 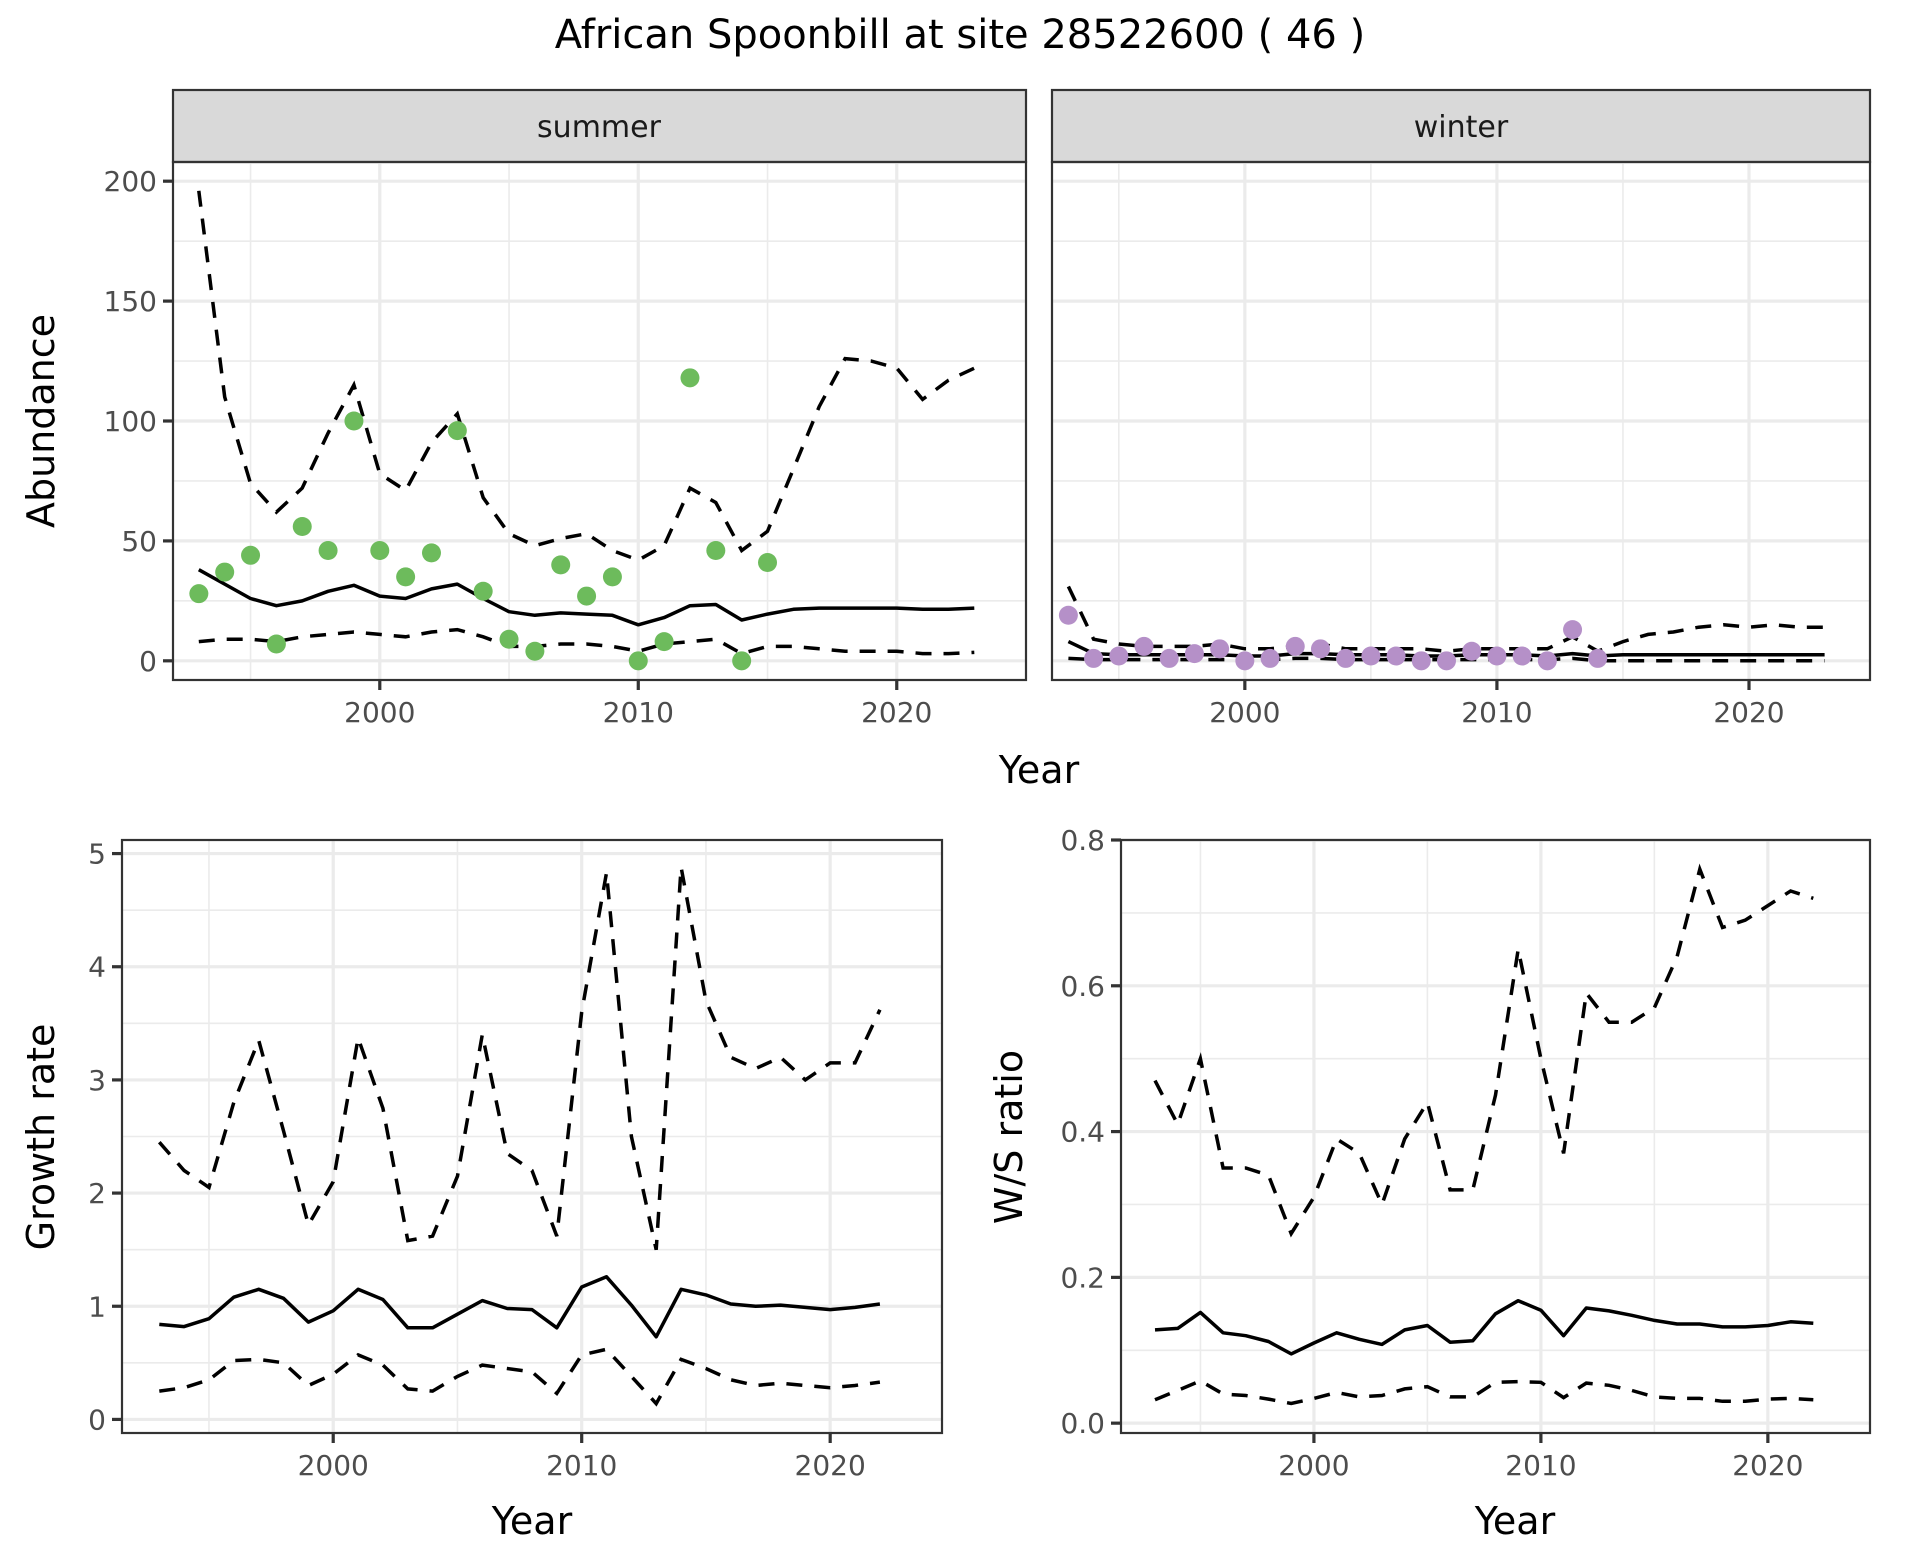 I want to click on abundance-y-ticks: 0 50 100 150 200, so click(x=138, y=421).